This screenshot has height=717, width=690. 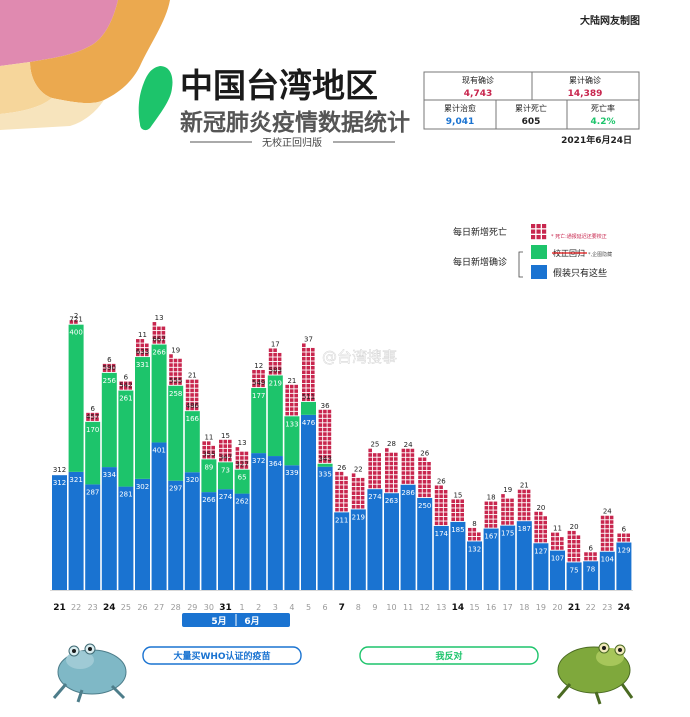 What do you see at coordinates (222, 655) in the screenshot?
I see `banner-left` at bounding box center [222, 655].